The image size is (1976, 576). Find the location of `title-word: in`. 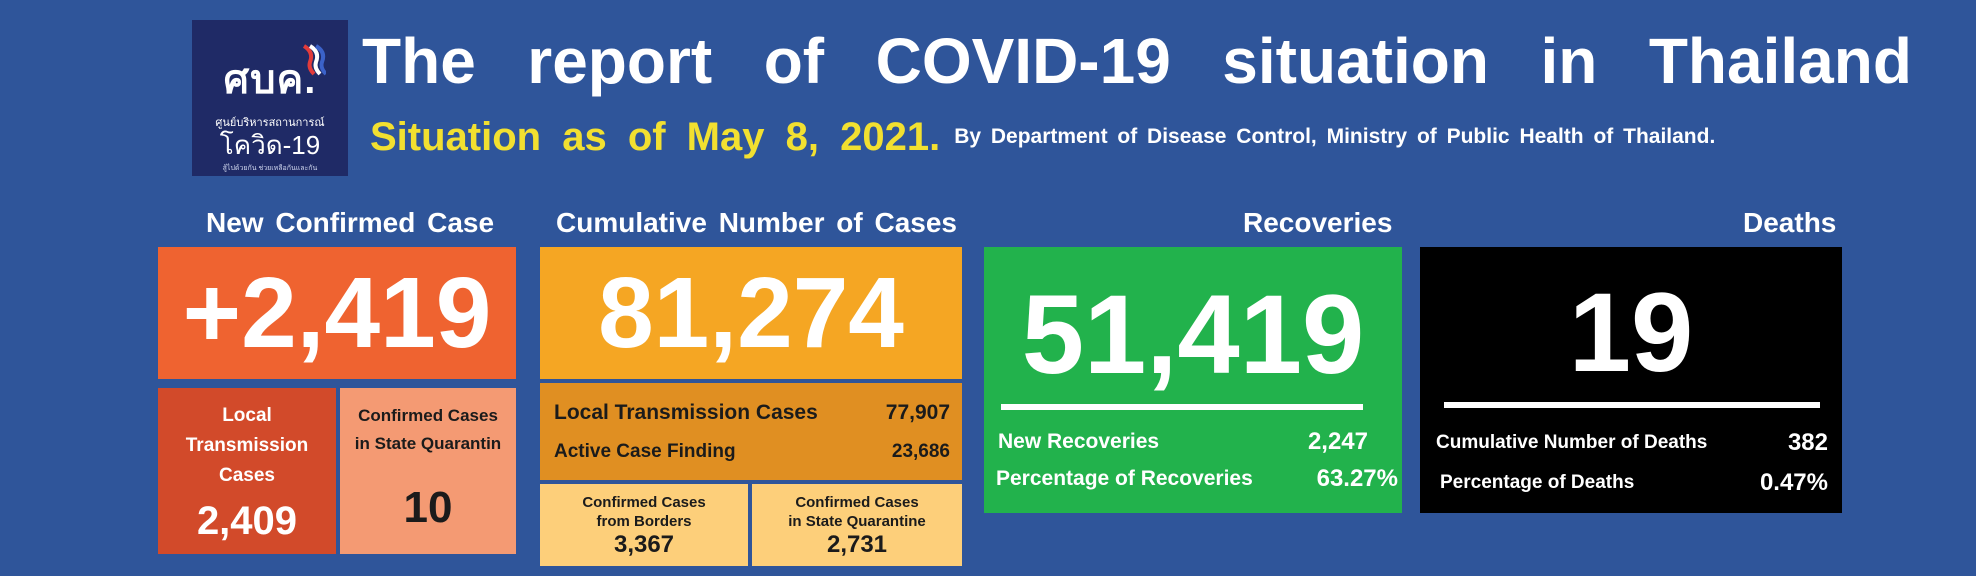

title-word: in is located at coordinates (1569, 61).